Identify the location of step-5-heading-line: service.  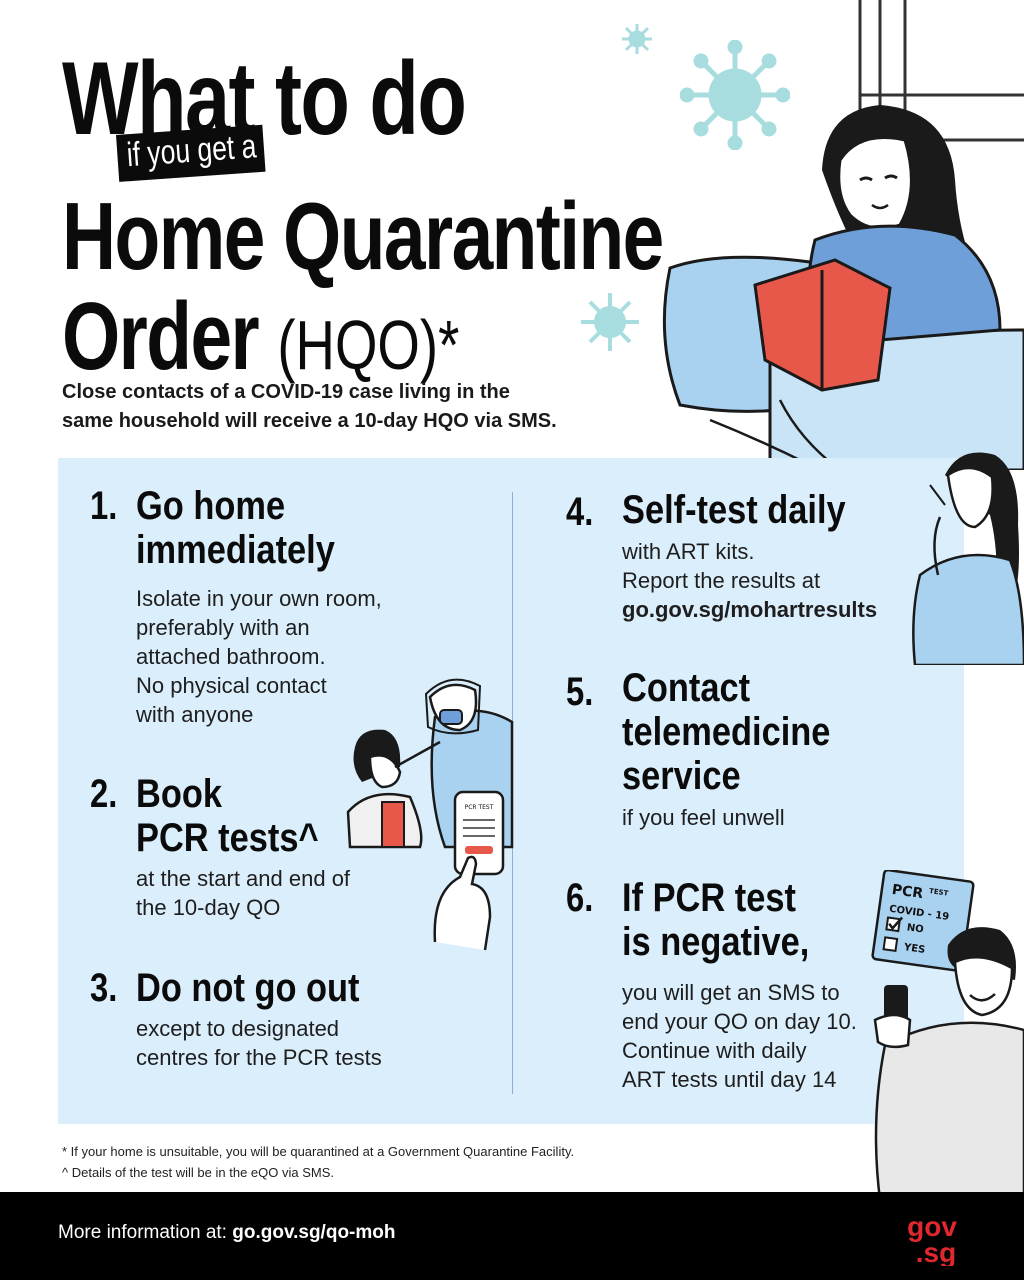
(681, 776).